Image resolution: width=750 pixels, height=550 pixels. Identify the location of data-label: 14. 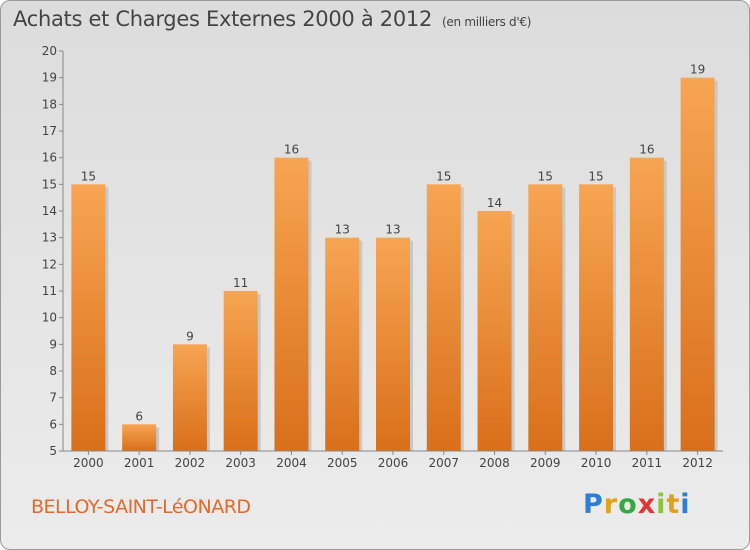
(494, 203).